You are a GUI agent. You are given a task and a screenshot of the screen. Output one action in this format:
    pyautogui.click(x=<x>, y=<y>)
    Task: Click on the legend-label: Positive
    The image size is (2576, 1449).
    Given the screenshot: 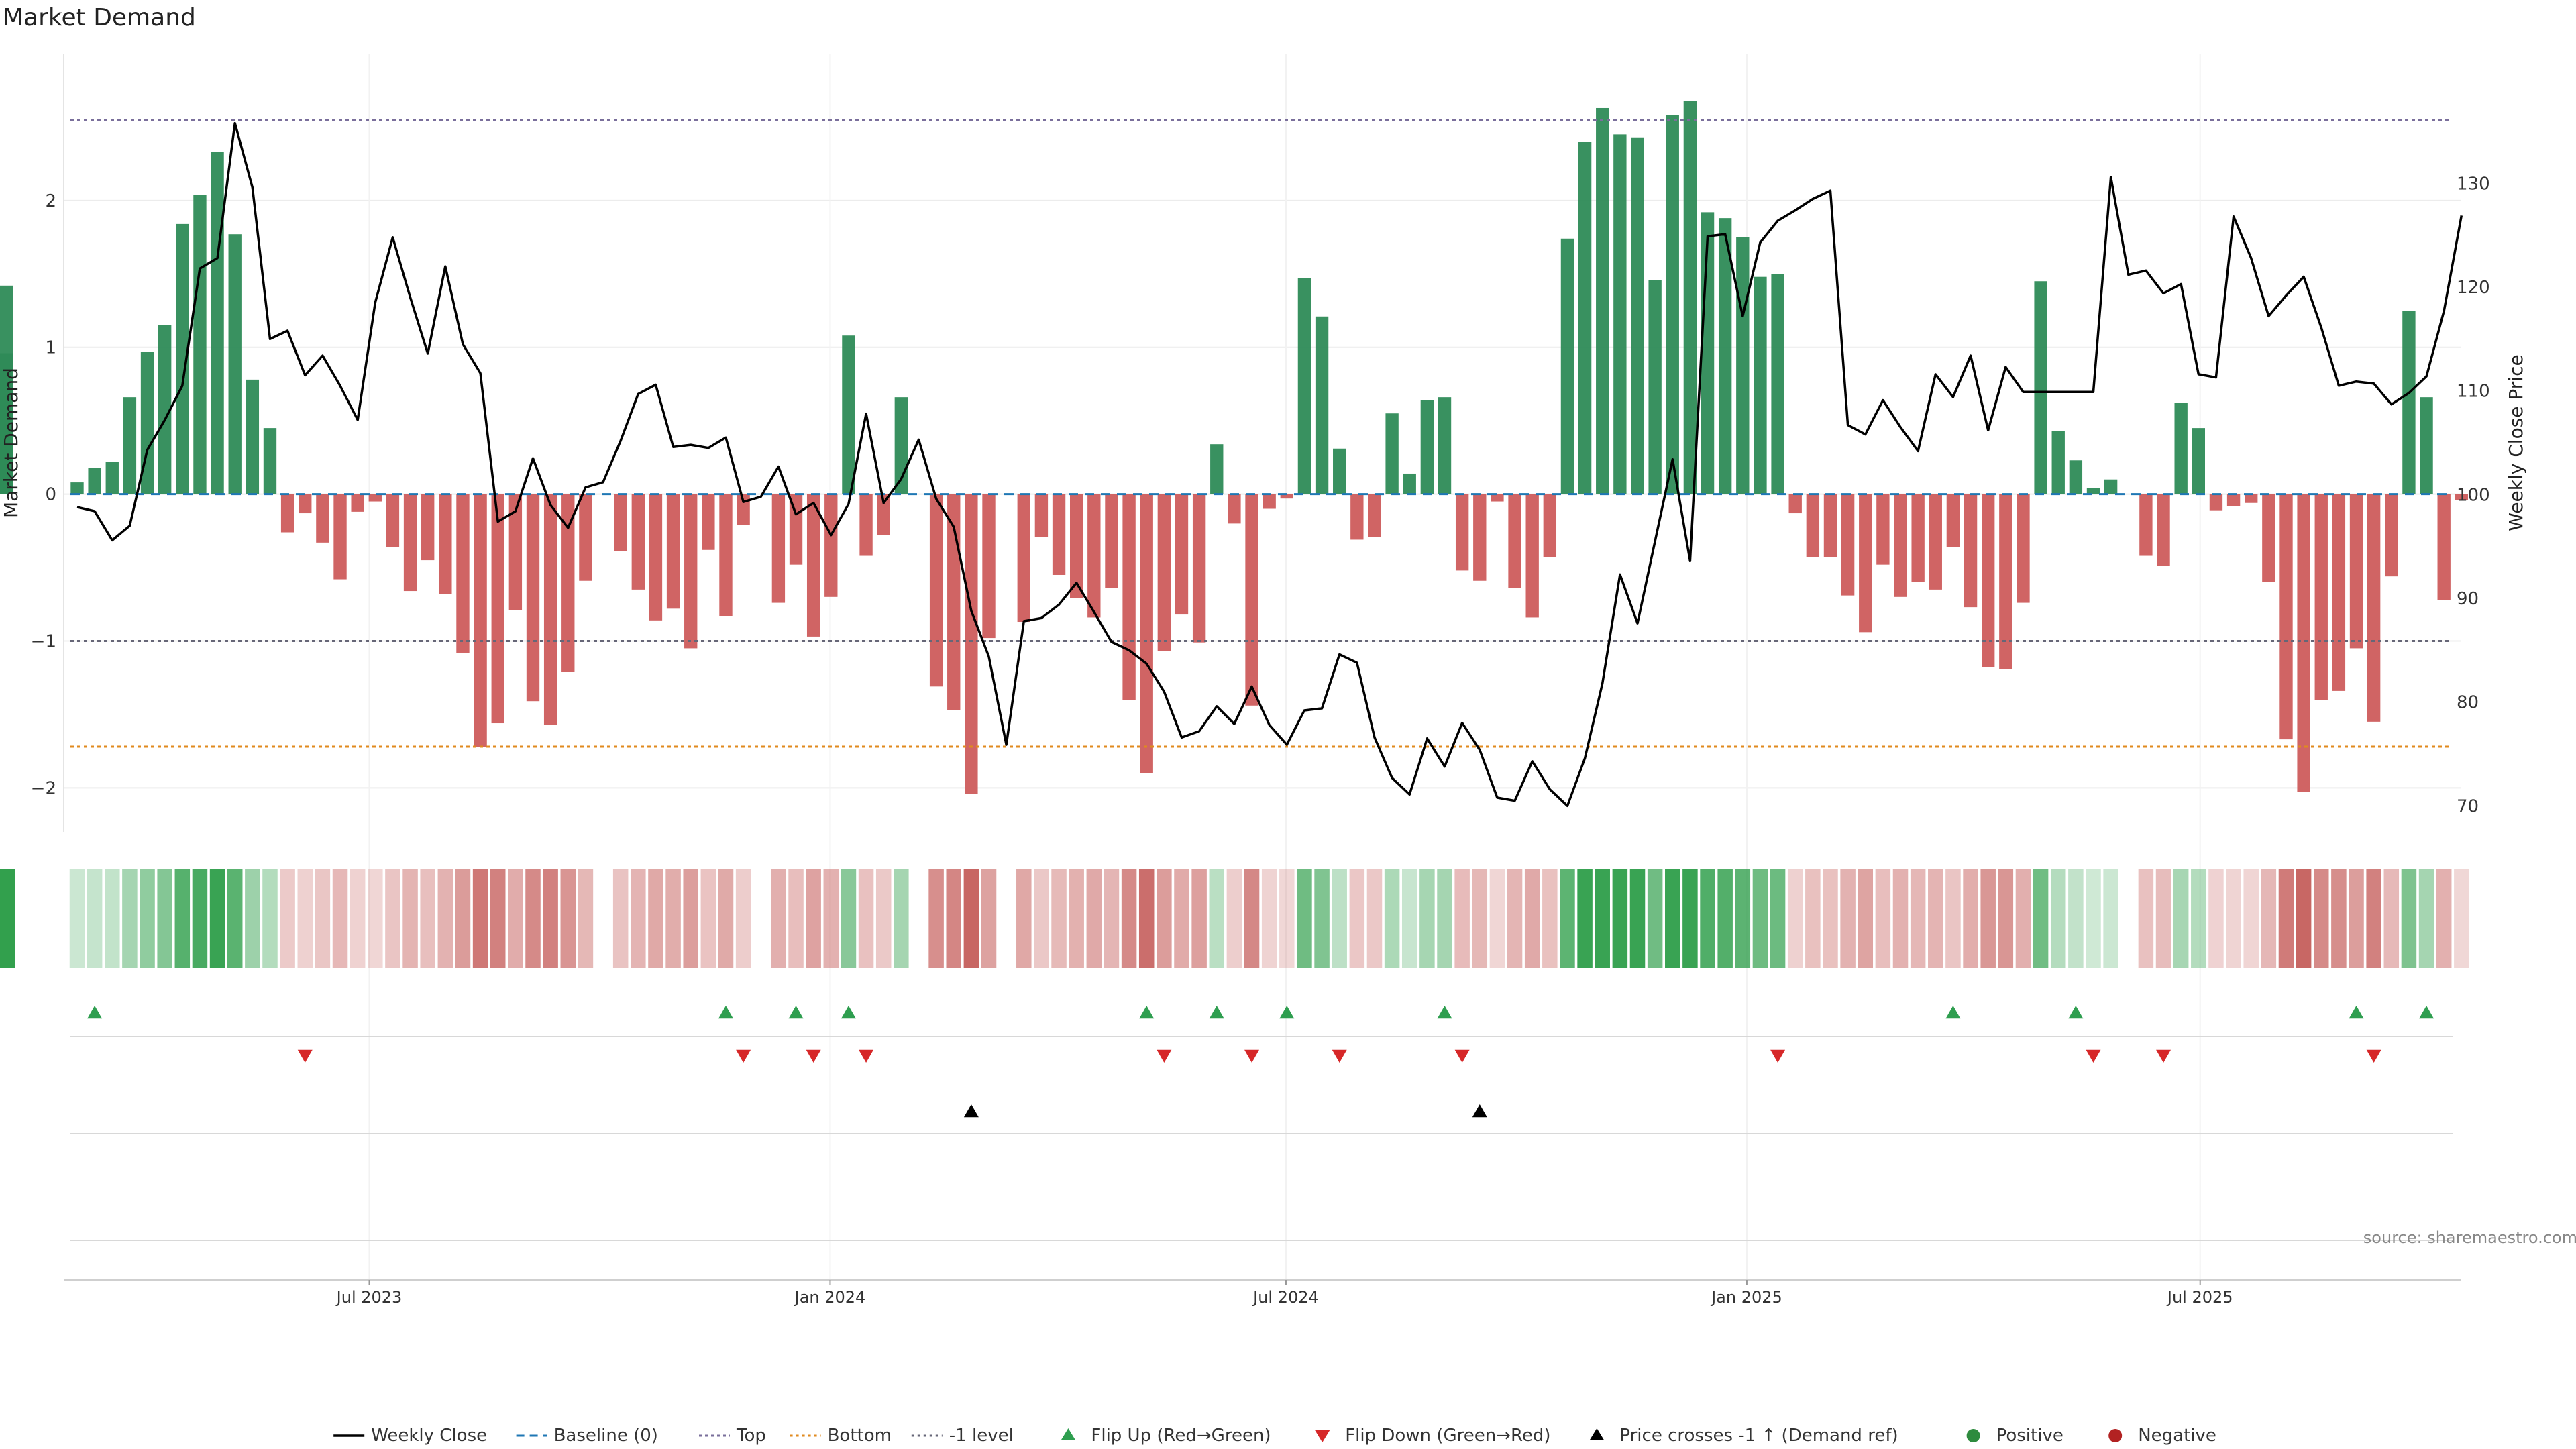 What is the action you would take?
    pyautogui.click(x=2029, y=1436)
    